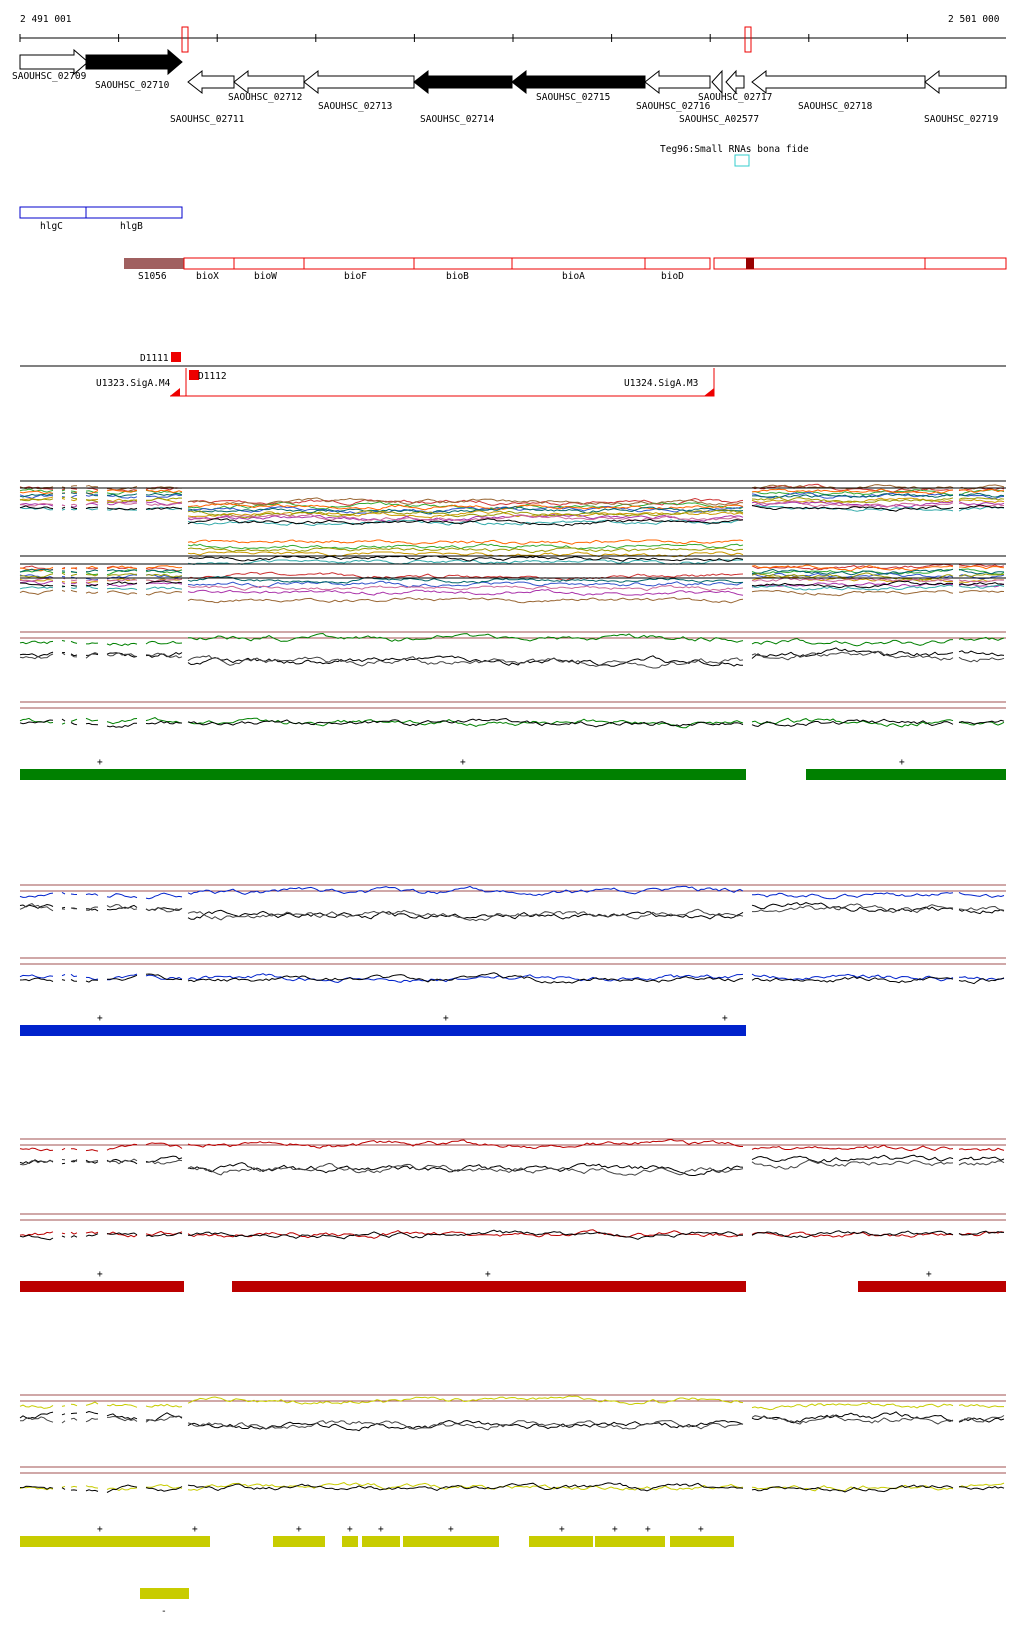  I want to click on segment-bar-yellow-minus, so click(164, 1593).